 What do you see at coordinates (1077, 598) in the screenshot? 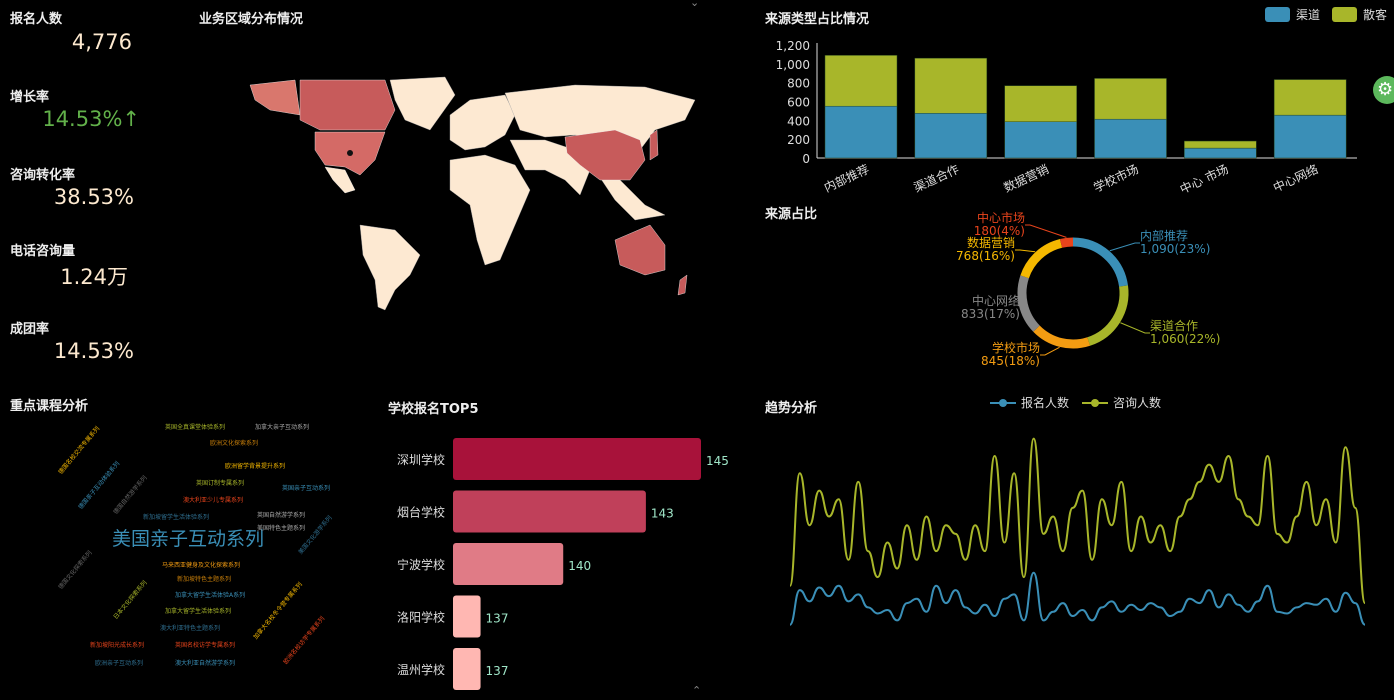
I see `trend-line-报名人数` at bounding box center [1077, 598].